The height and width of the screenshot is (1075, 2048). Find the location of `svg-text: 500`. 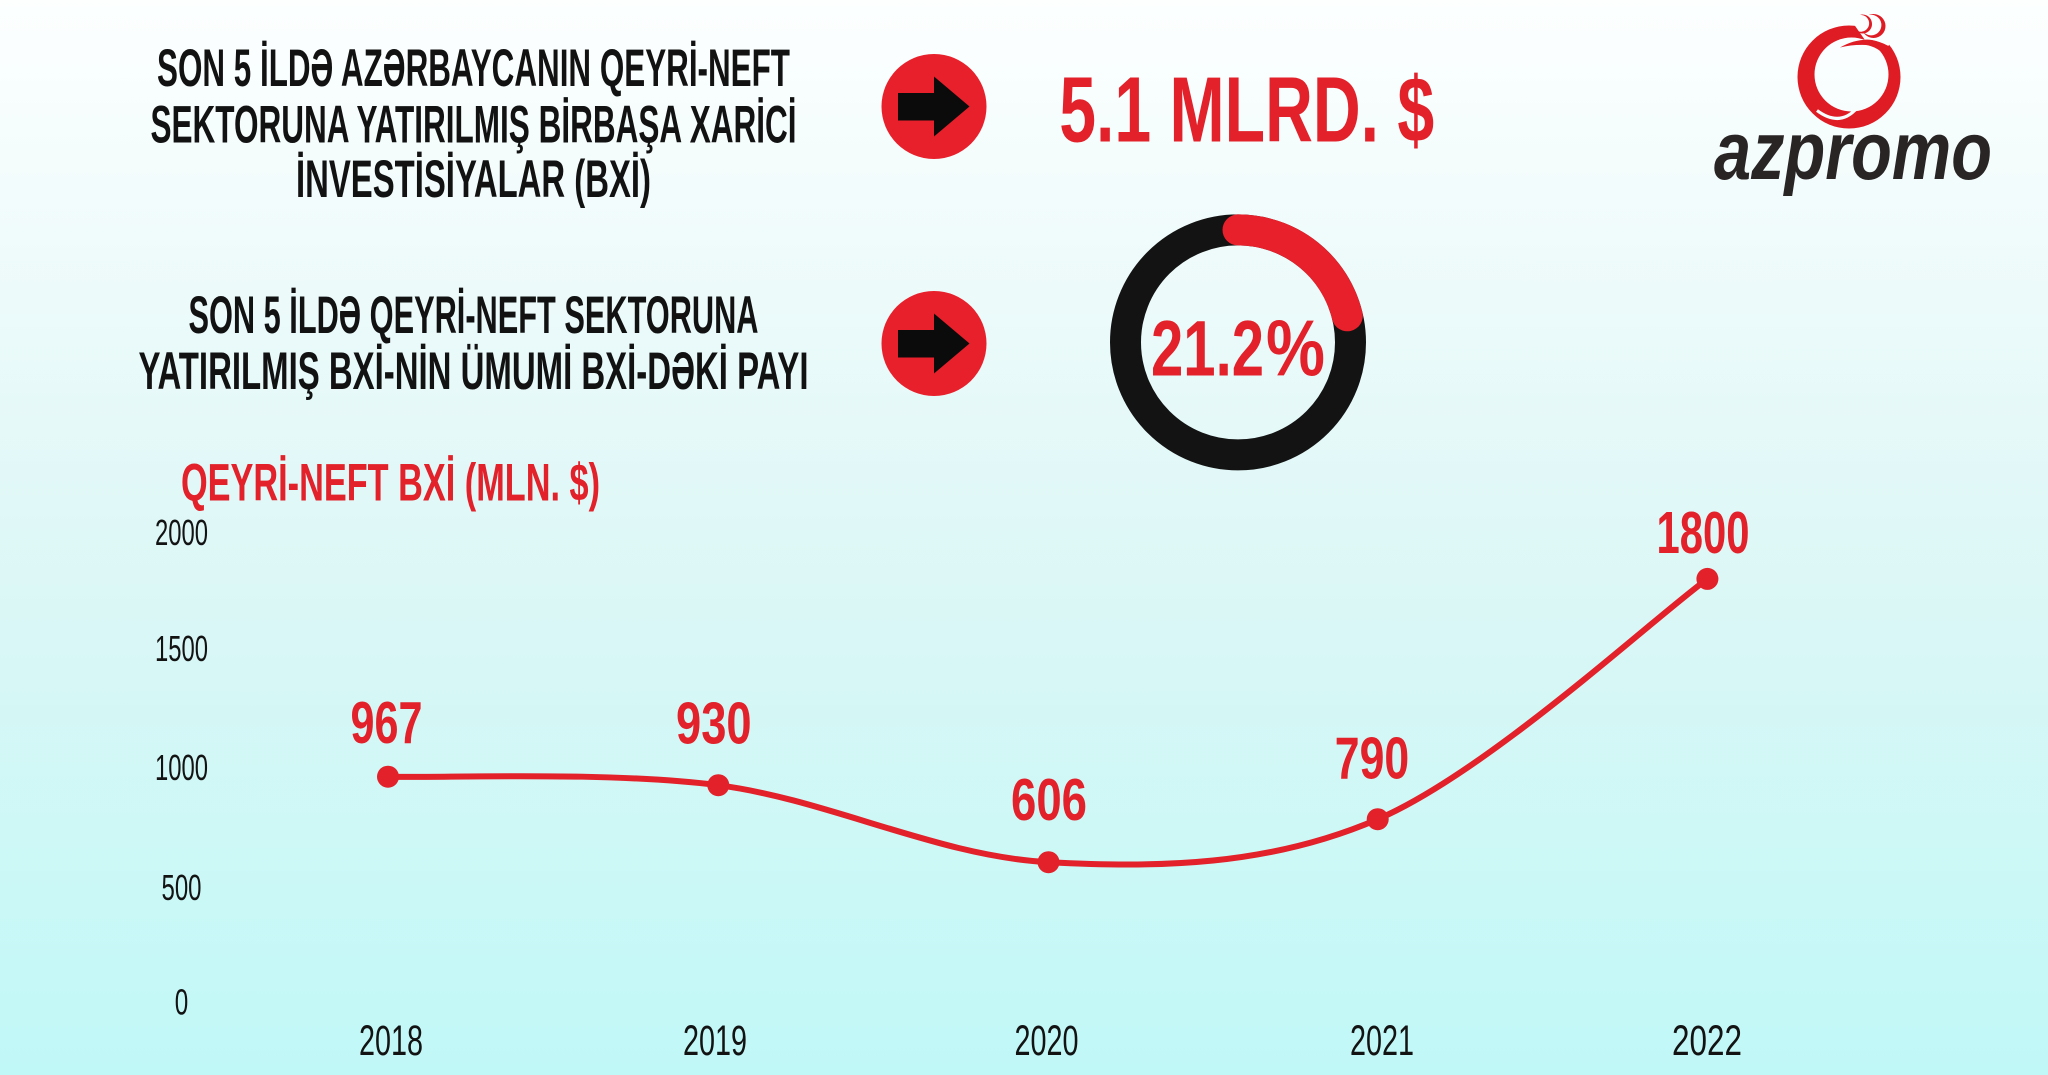

svg-text: 500 is located at coordinates (182, 887).